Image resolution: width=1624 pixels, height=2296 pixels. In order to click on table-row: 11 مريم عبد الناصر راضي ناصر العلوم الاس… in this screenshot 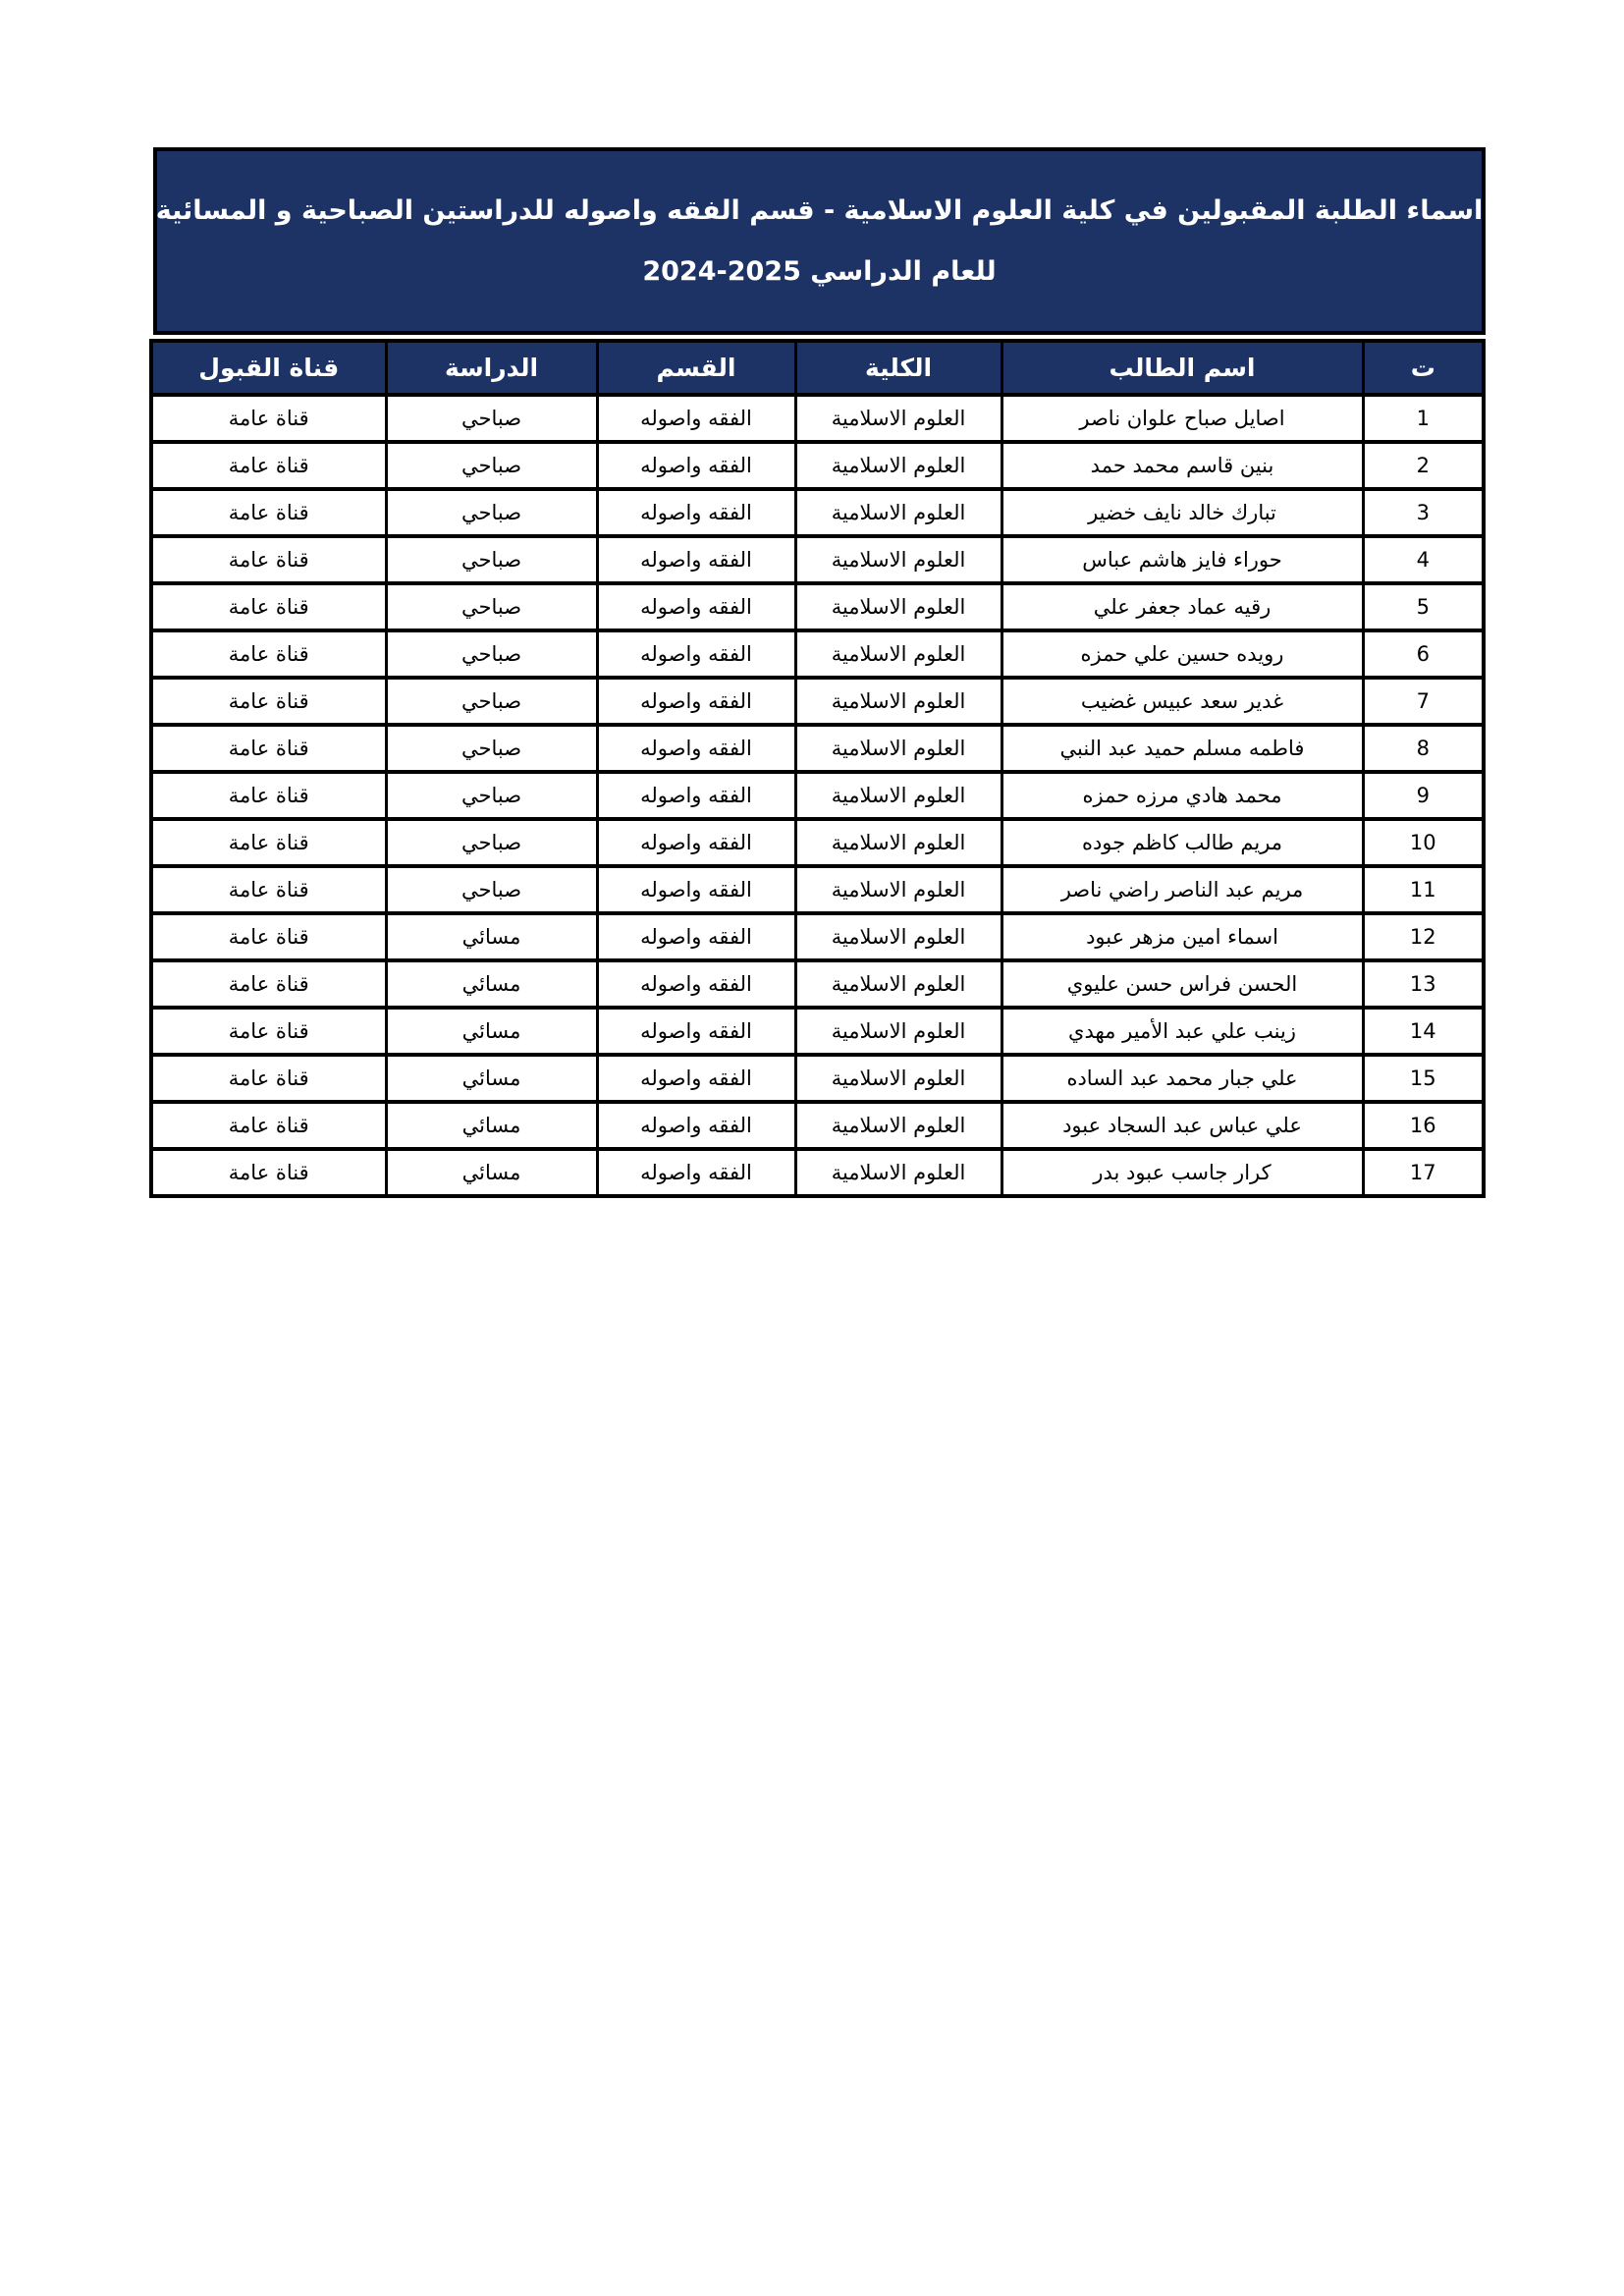, I will do `click(817, 889)`.